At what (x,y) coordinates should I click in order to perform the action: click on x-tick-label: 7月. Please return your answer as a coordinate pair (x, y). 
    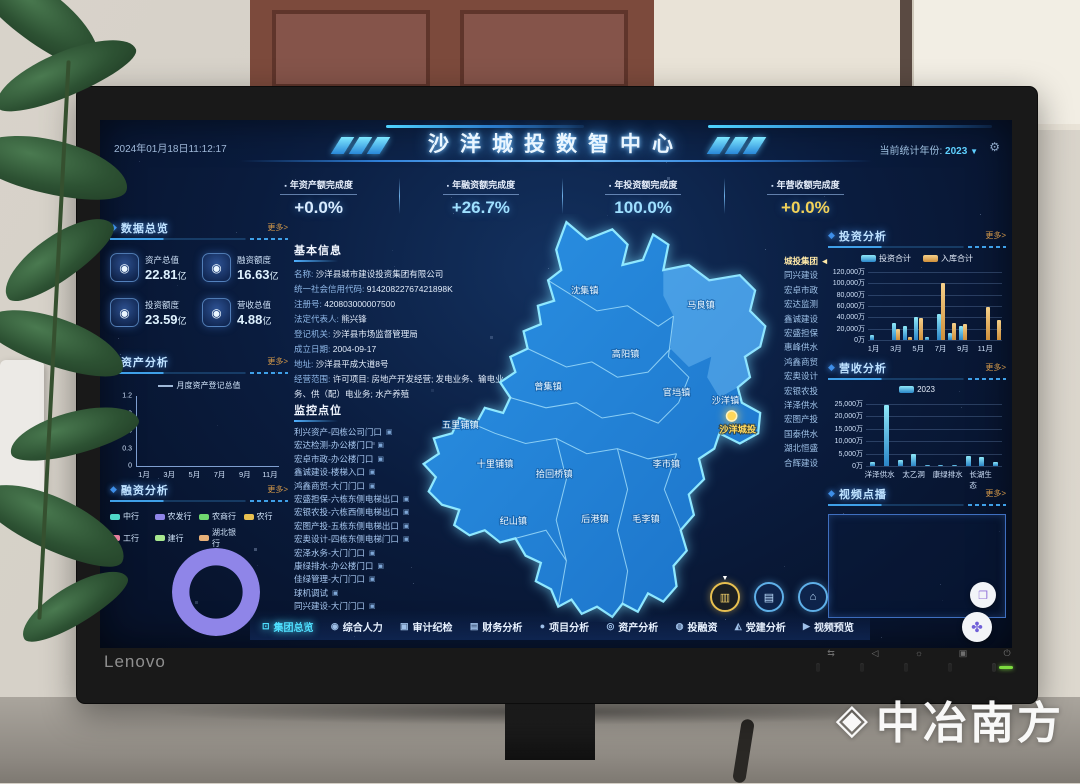
    Looking at the image, I should click on (219, 474).